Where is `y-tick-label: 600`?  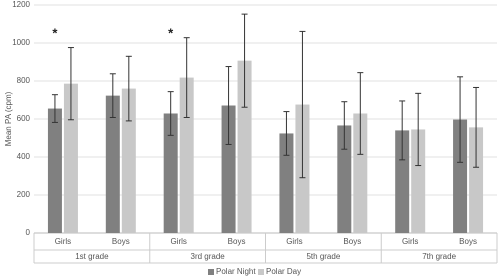
y-tick-label: 600 is located at coordinates (24, 118).